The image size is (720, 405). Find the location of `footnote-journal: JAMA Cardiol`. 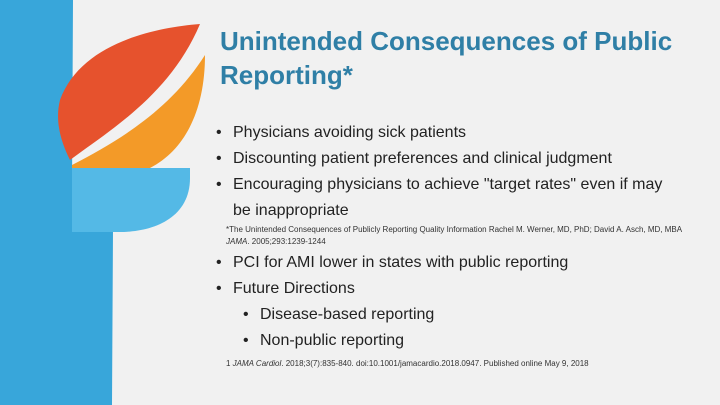

footnote-journal: JAMA Cardiol is located at coordinates (257, 363).